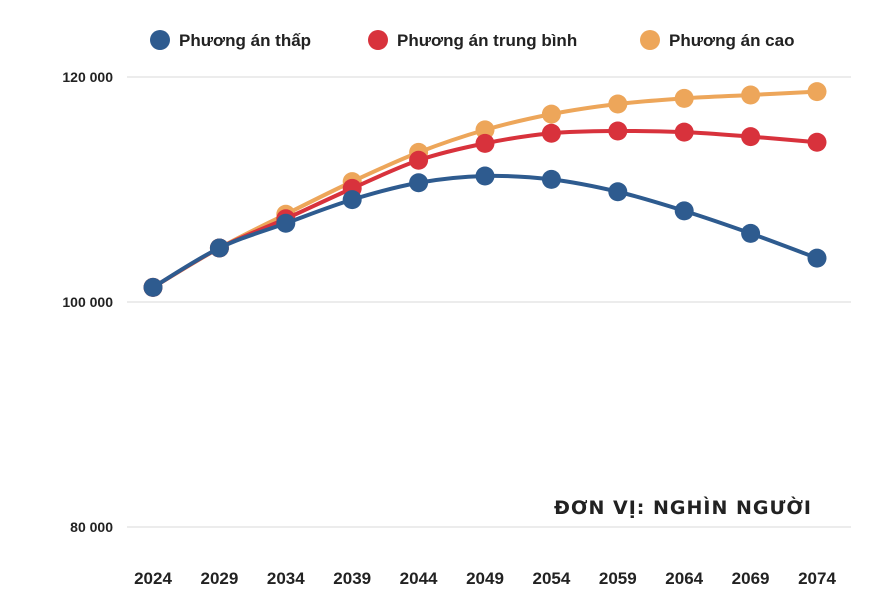  What do you see at coordinates (153, 578) in the screenshot?
I see `x-tick-label: 2024` at bounding box center [153, 578].